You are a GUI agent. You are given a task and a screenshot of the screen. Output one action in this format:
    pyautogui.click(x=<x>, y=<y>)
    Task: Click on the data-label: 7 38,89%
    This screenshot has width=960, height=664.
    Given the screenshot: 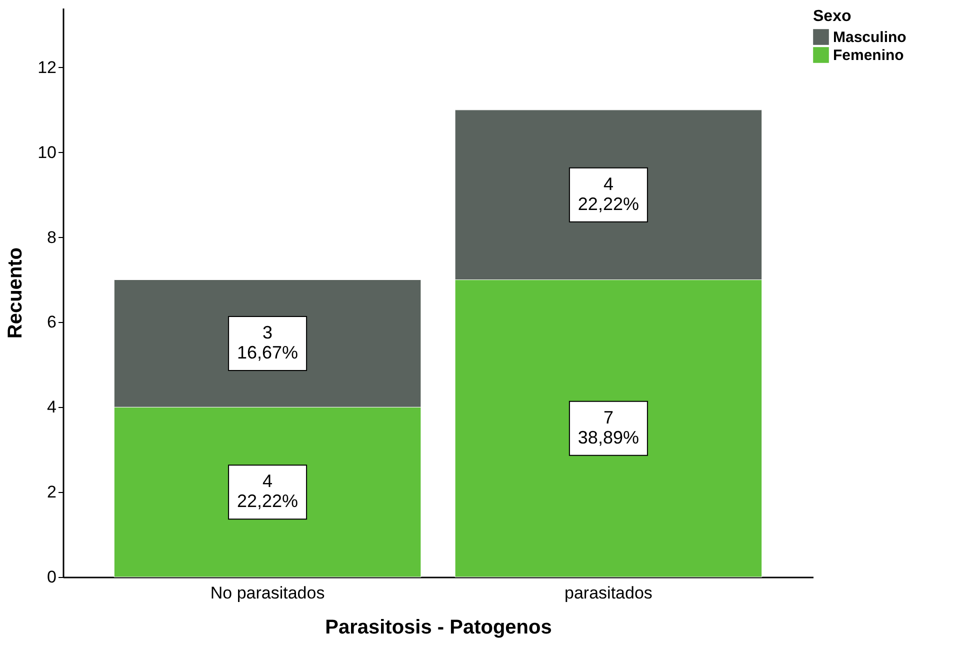 What is the action you would take?
    pyautogui.click(x=608, y=427)
    